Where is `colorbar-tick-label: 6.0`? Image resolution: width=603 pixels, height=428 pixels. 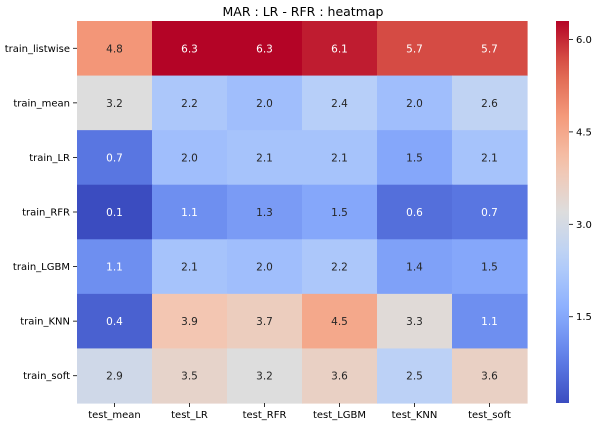 colorbar-tick-label: 6.0 is located at coordinates (584, 40).